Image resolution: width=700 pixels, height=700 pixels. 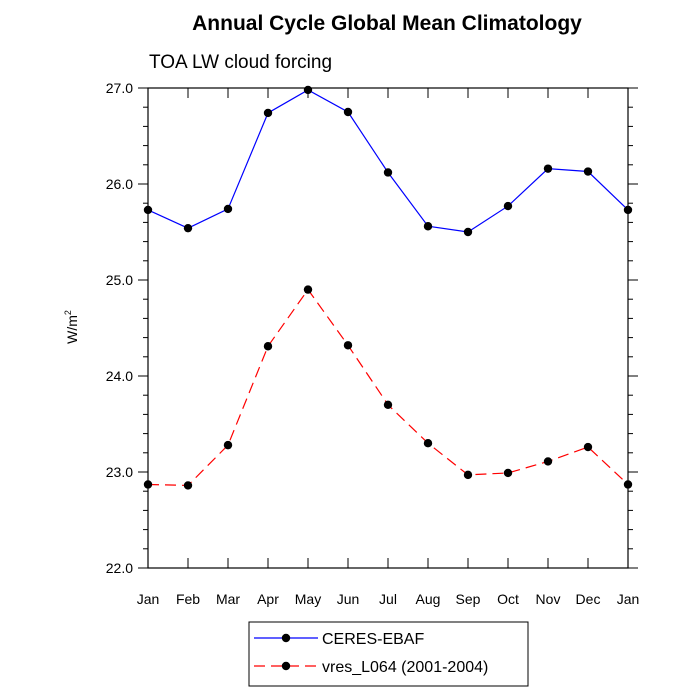 I want to click on x-tick-label: Jun, so click(x=348, y=599).